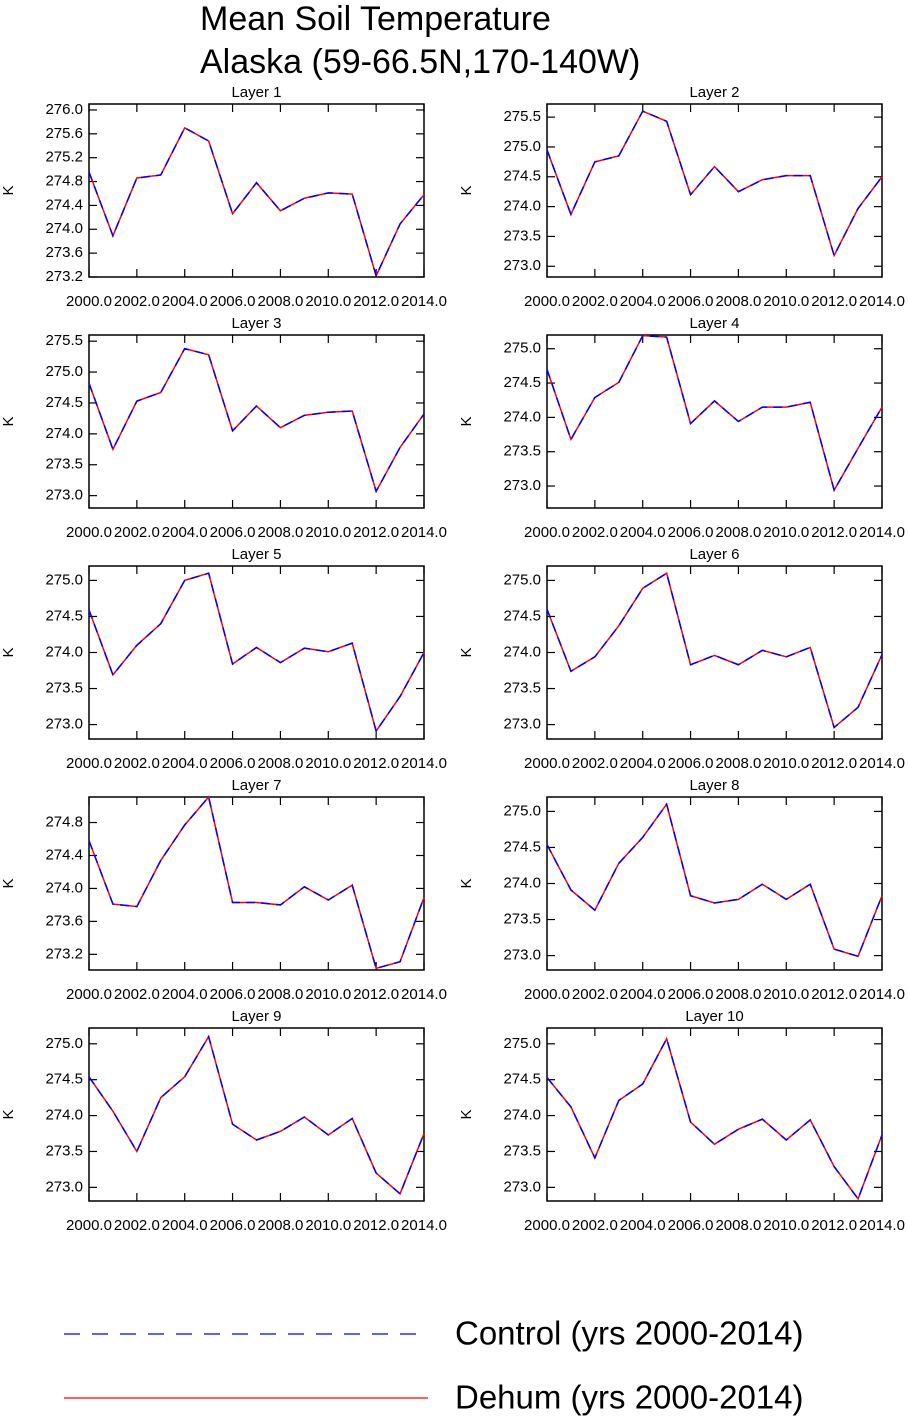 The width and height of the screenshot is (908, 1418). What do you see at coordinates (714, 92) in the screenshot?
I see `panel-title: Layer 2` at bounding box center [714, 92].